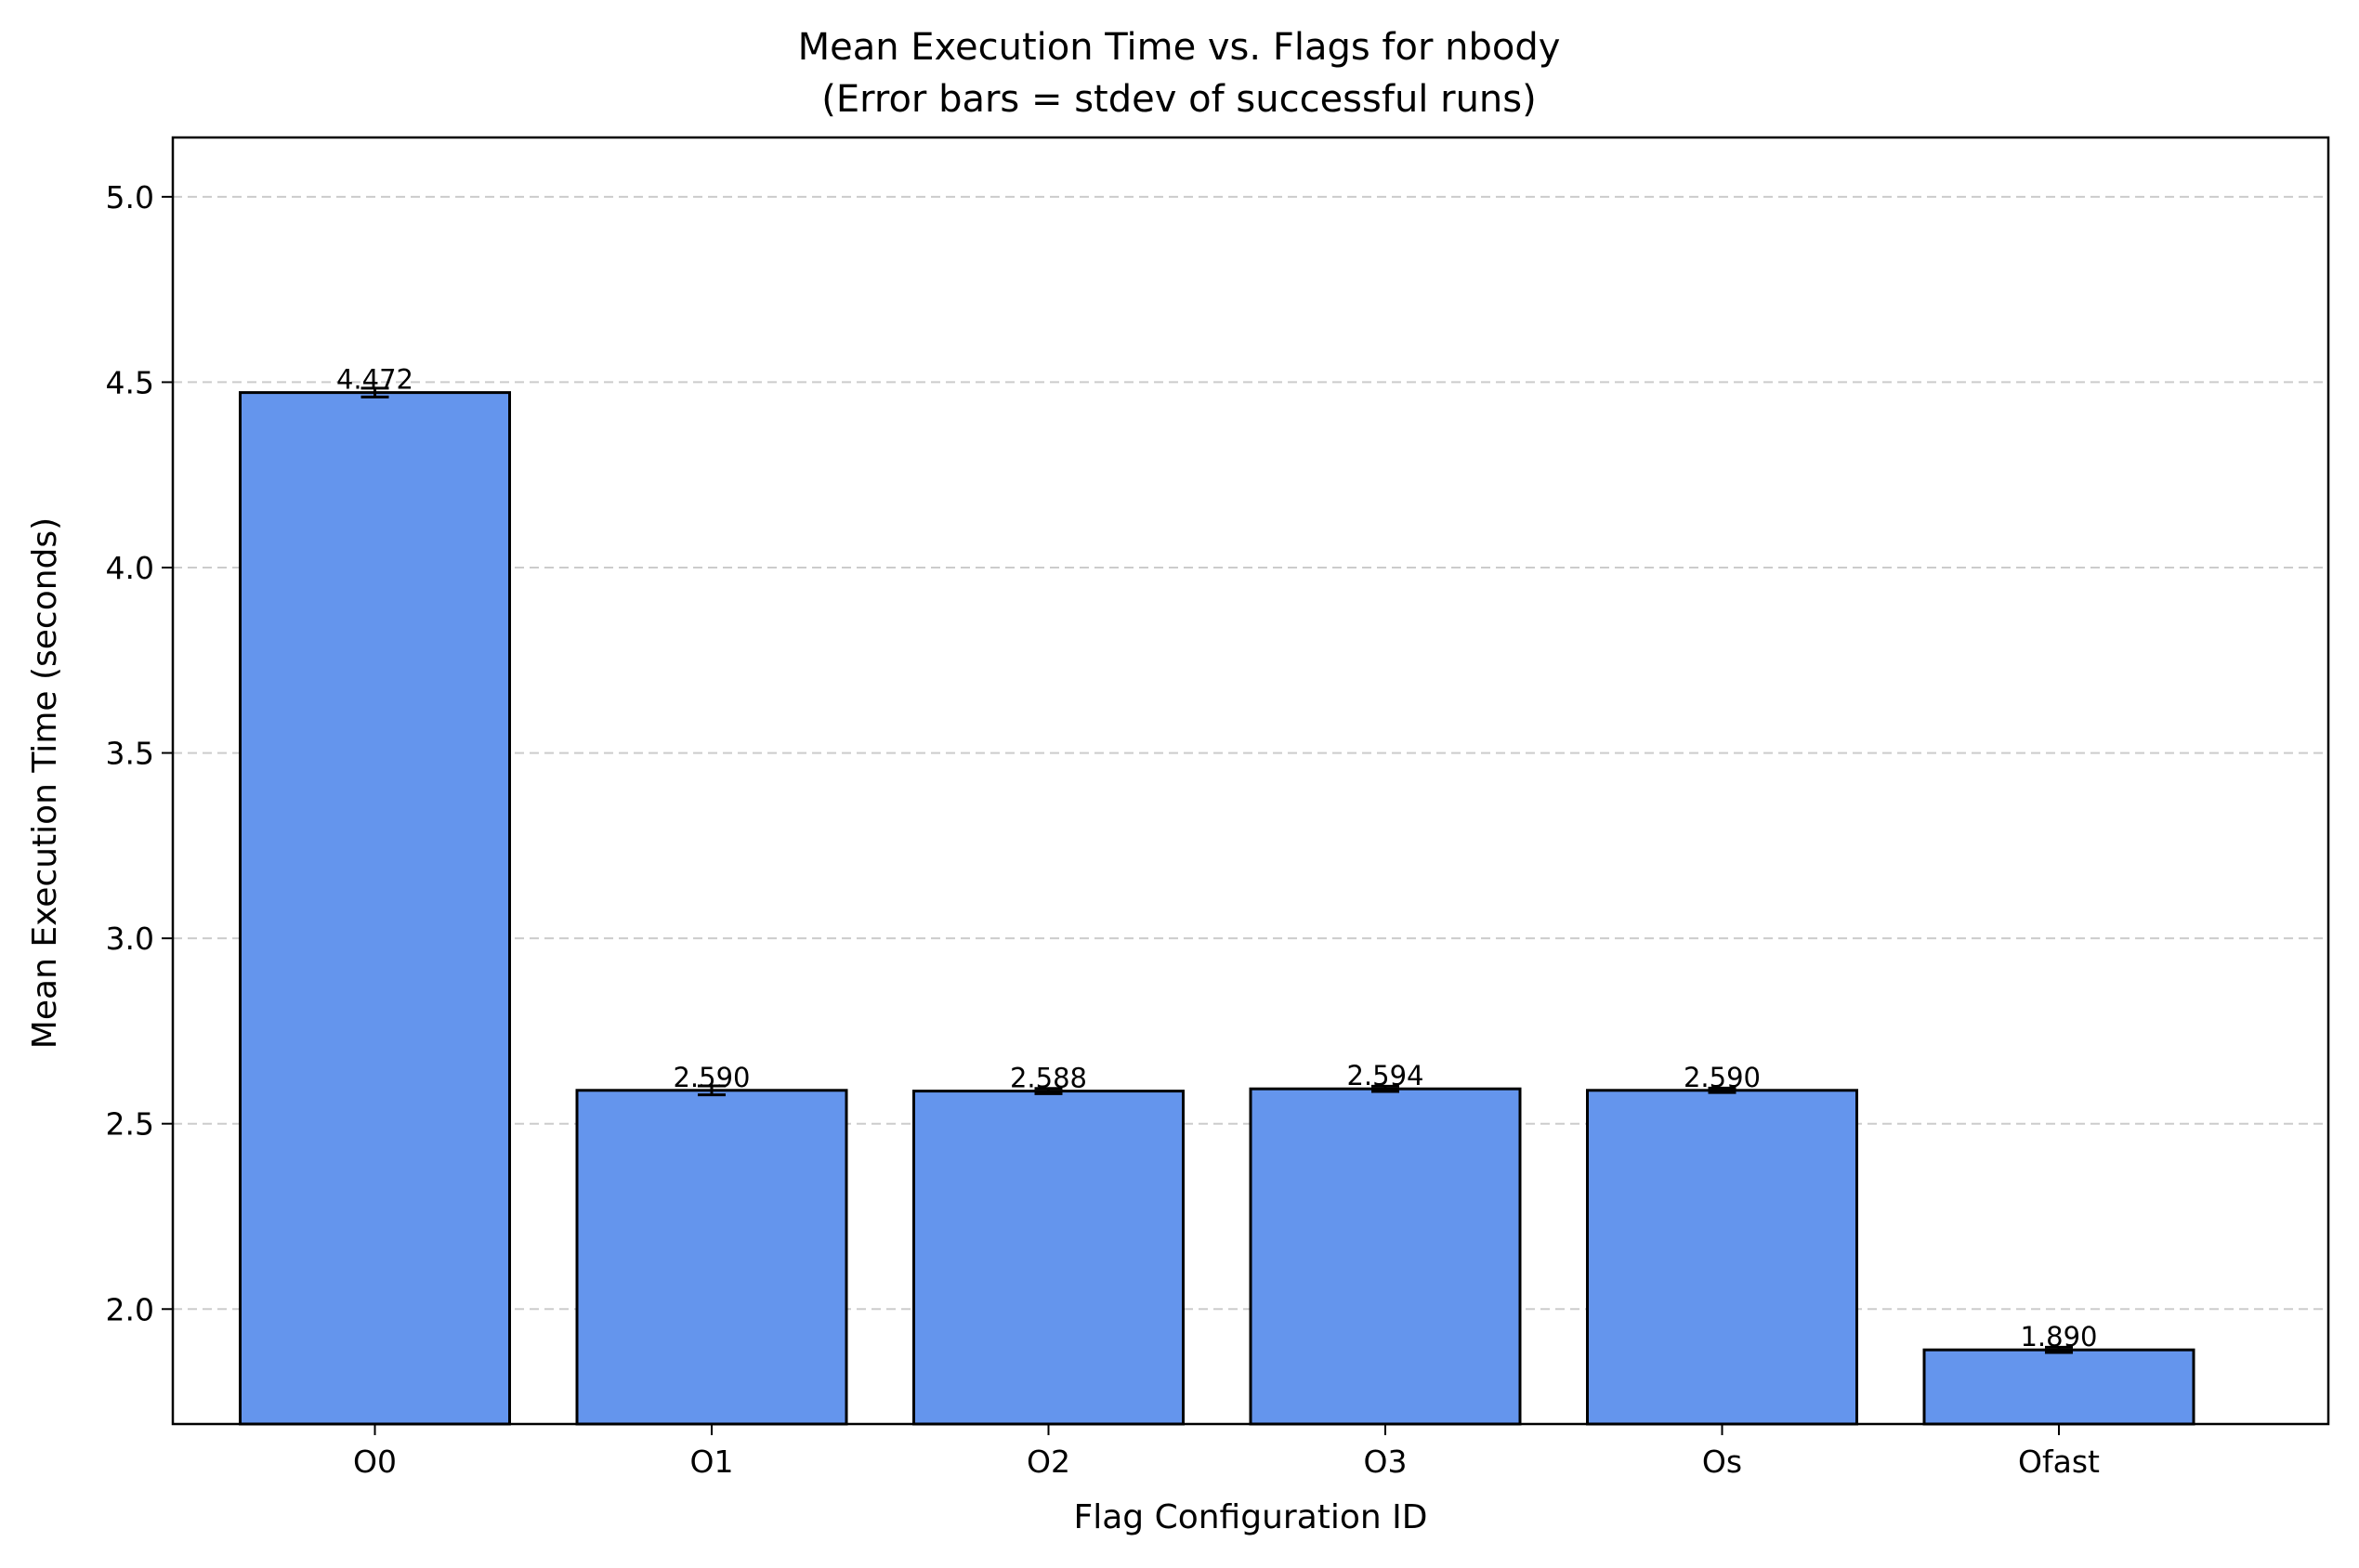 The width and height of the screenshot is (2359, 1568). What do you see at coordinates (130, 197) in the screenshot?
I see `y-tick-label: 5.0` at bounding box center [130, 197].